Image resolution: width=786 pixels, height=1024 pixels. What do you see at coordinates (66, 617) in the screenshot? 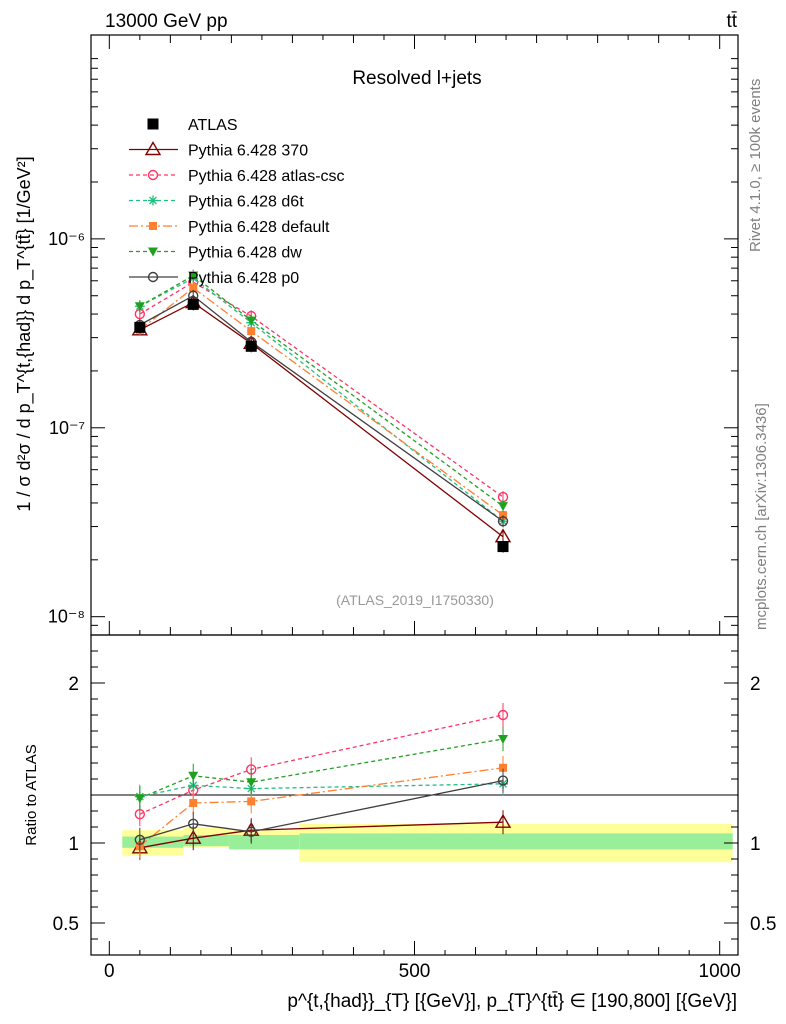
I see `main-y-tick-label: 10⁻⁸` at bounding box center [66, 617].